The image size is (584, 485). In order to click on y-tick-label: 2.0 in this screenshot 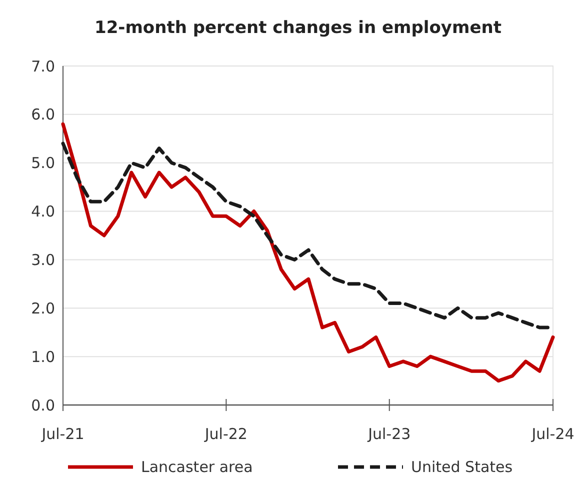, I will do `click(43, 308)`.